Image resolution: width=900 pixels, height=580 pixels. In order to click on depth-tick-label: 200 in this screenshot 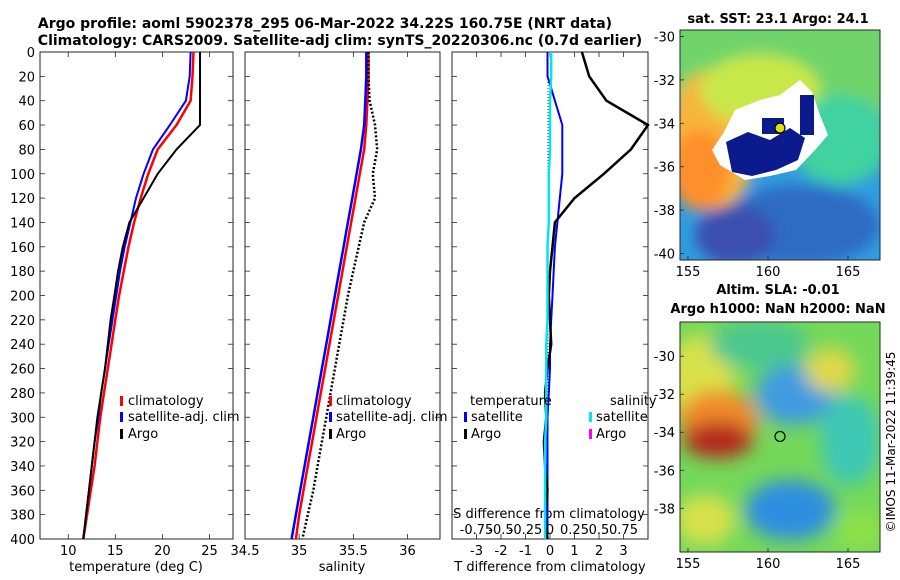, I will do `click(22, 297)`.